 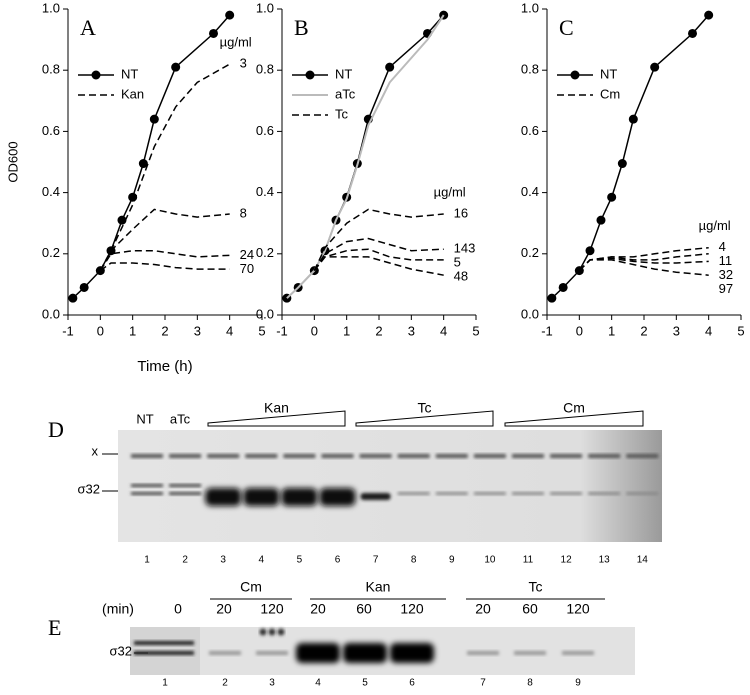 I want to click on lane-number: 6, so click(x=412, y=683).